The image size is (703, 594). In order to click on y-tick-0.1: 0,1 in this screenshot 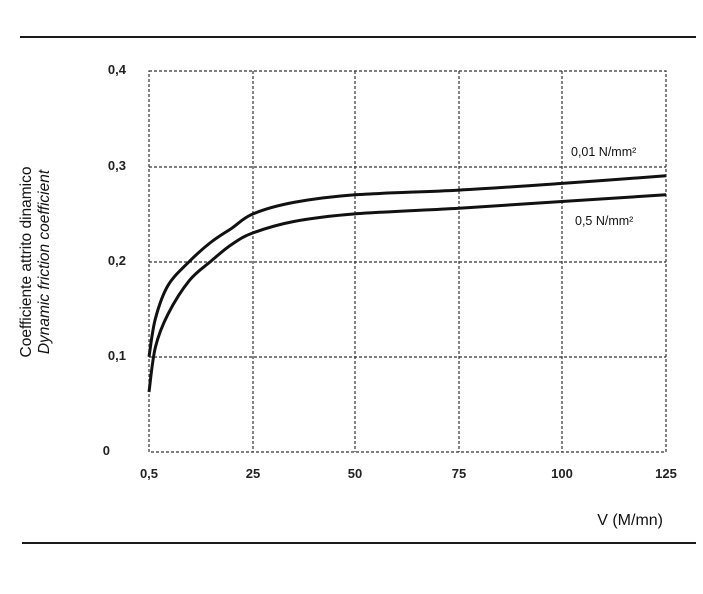, I will do `click(116, 355)`.